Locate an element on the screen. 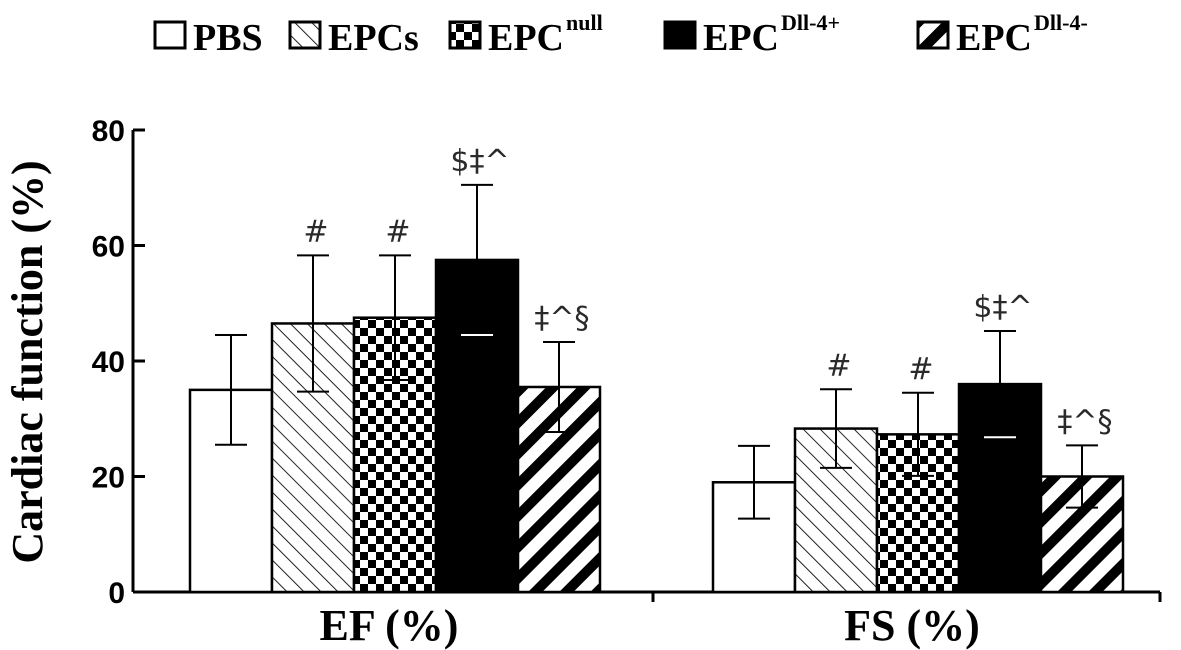  legend-item: PBS is located at coordinates (208, 38).